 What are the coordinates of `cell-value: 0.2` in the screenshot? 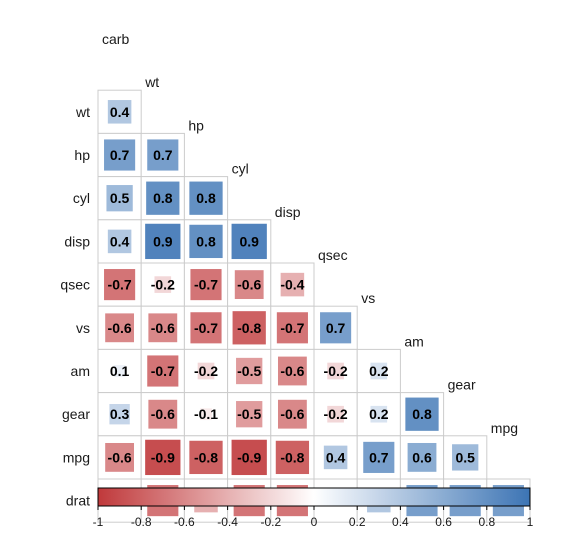 It's located at (379, 371).